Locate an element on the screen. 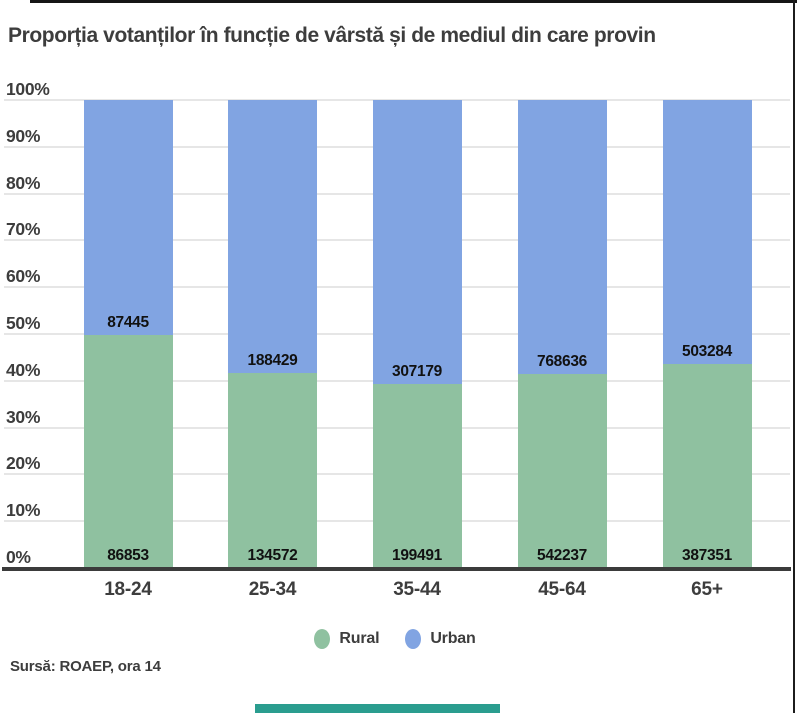 The width and height of the screenshot is (797, 713). value-label-rural-65+: 387351 is located at coordinates (707, 555).